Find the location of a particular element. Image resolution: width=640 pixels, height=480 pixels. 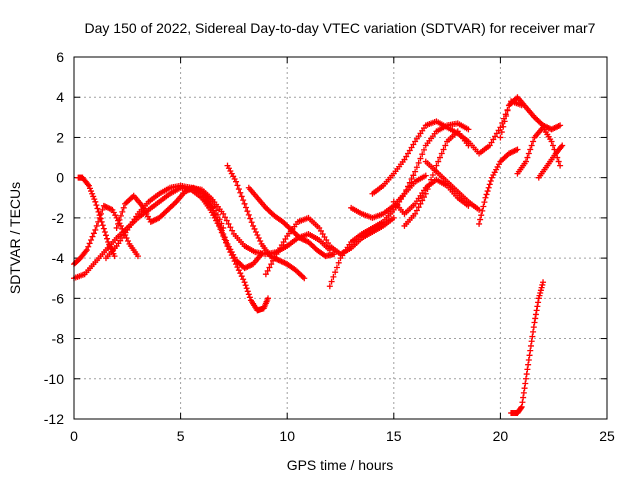

series-s21 is located at coordinates (527, 347).